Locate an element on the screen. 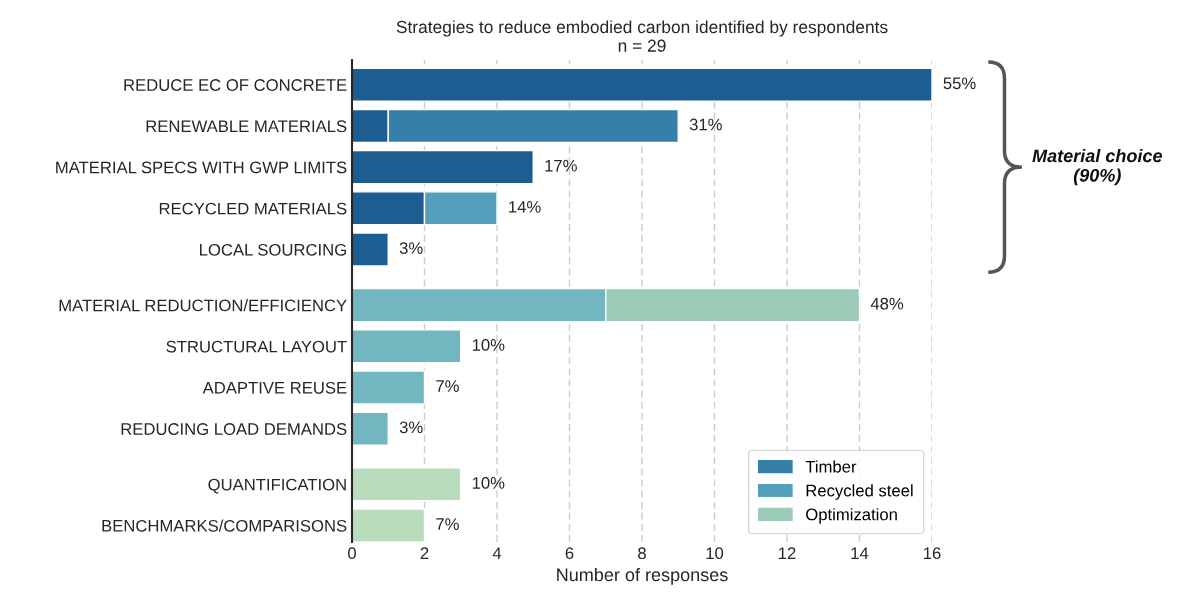  text: Material choice (90%) is located at coordinates (1097, 167).